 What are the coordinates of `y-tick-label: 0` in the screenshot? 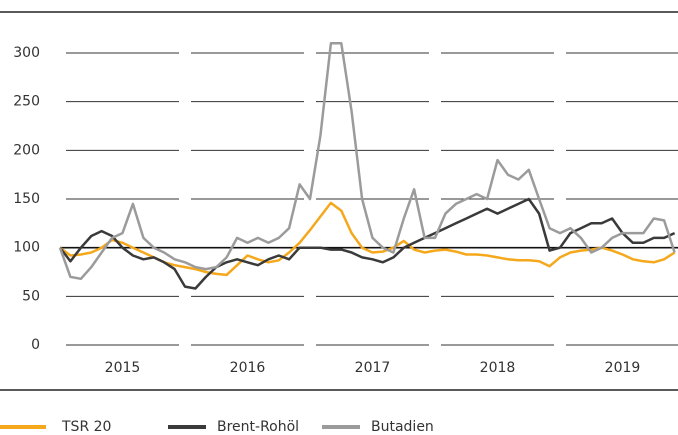 It's located at (35, 345).